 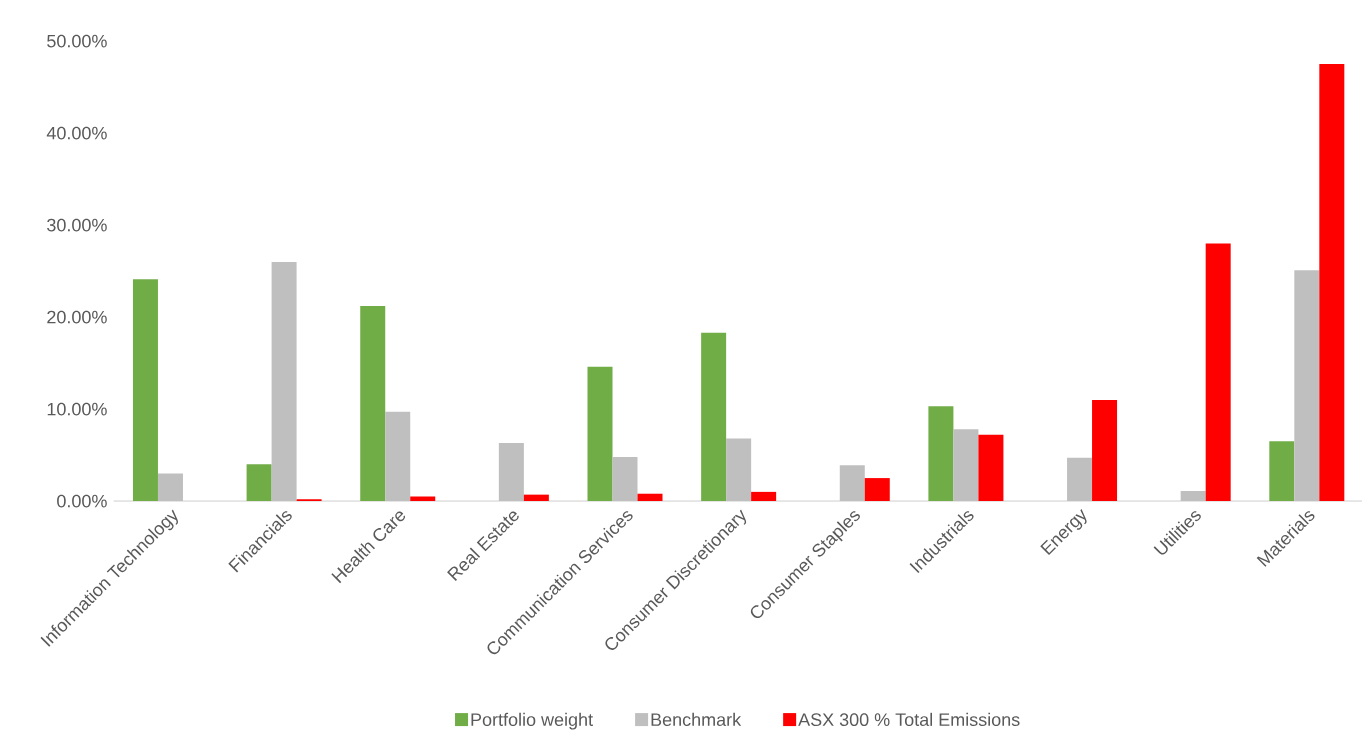 I want to click on y-tick-label: 40.00%, so click(x=76, y=133).